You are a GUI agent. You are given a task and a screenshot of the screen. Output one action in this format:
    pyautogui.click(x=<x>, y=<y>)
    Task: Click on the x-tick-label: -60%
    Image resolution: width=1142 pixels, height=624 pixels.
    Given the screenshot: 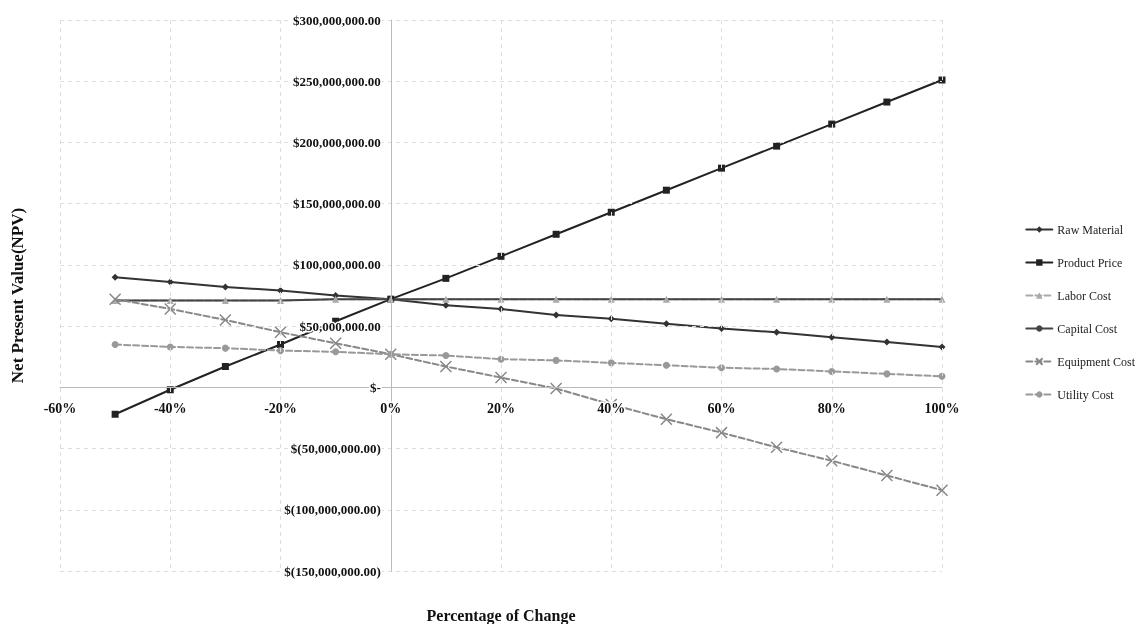 What is the action you would take?
    pyautogui.click(x=60, y=408)
    